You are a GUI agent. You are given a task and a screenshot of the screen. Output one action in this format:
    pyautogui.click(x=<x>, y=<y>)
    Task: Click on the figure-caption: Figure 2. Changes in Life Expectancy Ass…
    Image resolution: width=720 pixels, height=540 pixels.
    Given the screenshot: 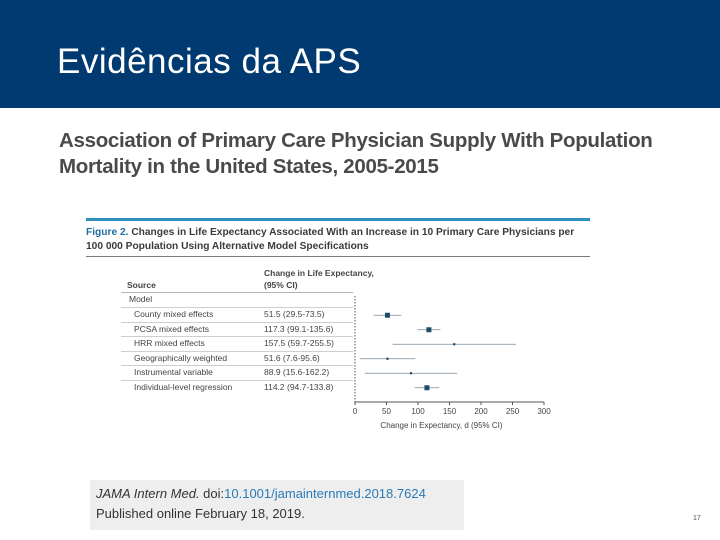 What is the action you would take?
    pyautogui.click(x=336, y=240)
    